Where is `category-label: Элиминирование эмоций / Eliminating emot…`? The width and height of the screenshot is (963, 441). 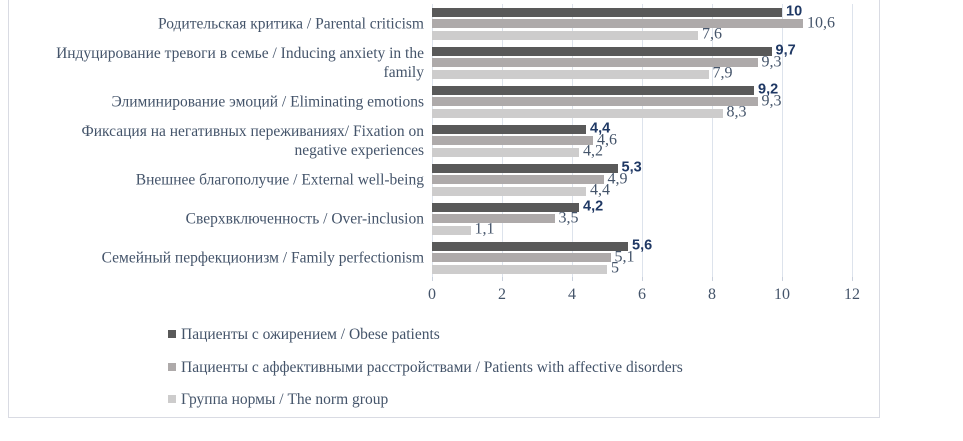 category-label: Элиминирование эмоций / Eliminating emot… is located at coordinates (268, 101).